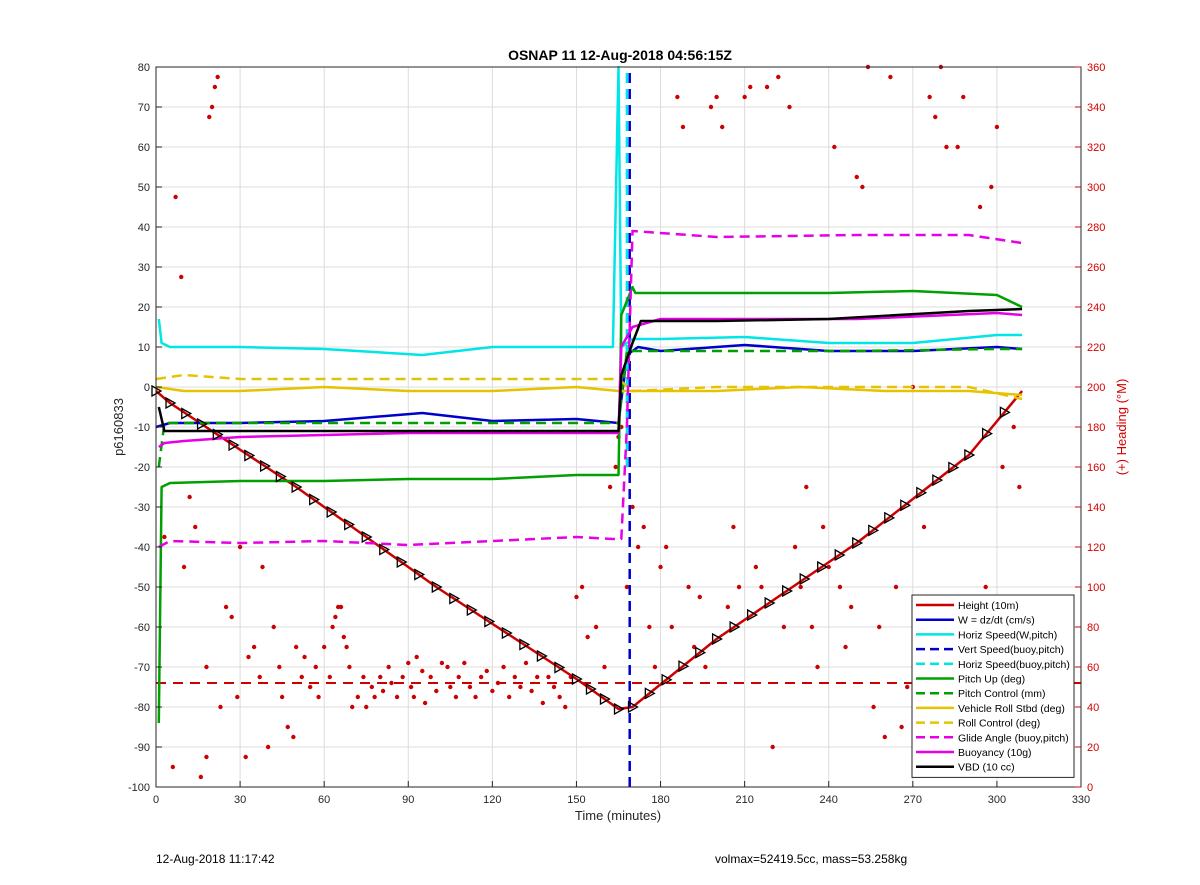  I want to click on y-tick-label: -90, so click(142, 748).